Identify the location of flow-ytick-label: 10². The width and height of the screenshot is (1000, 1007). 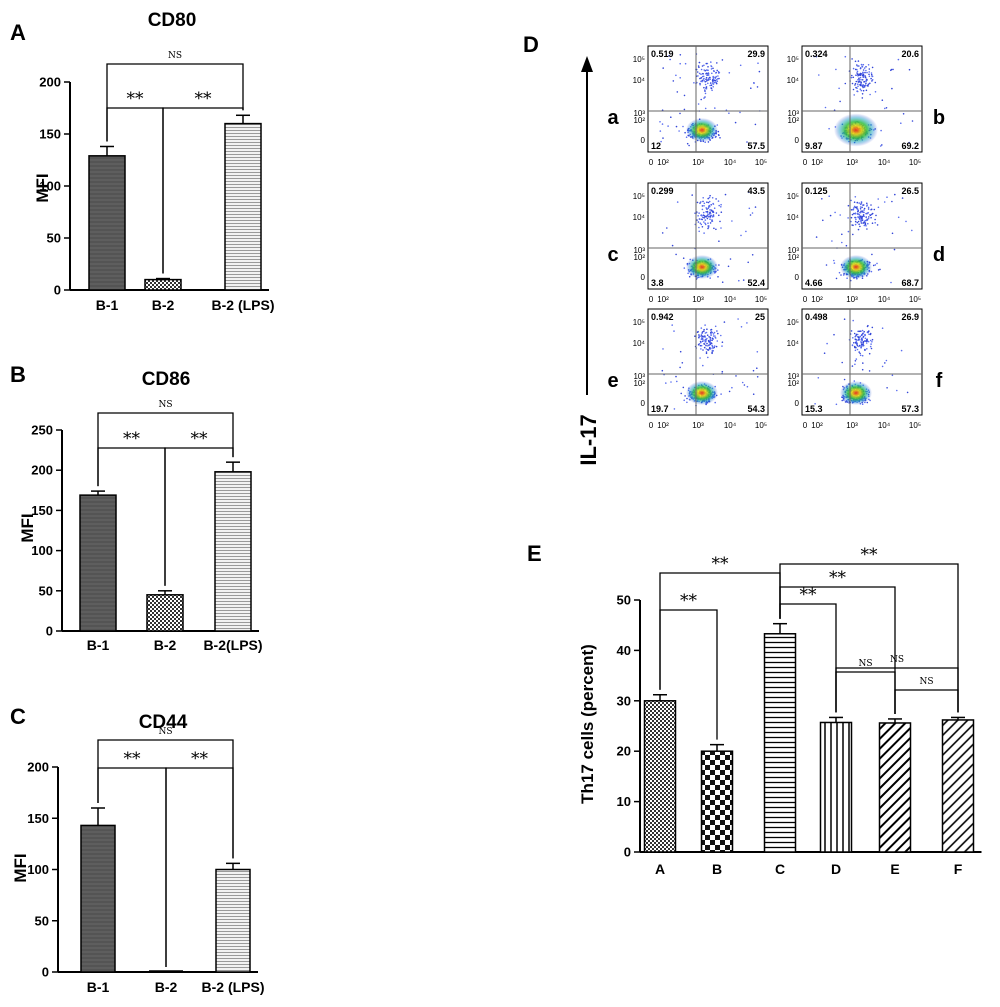
(639, 120).